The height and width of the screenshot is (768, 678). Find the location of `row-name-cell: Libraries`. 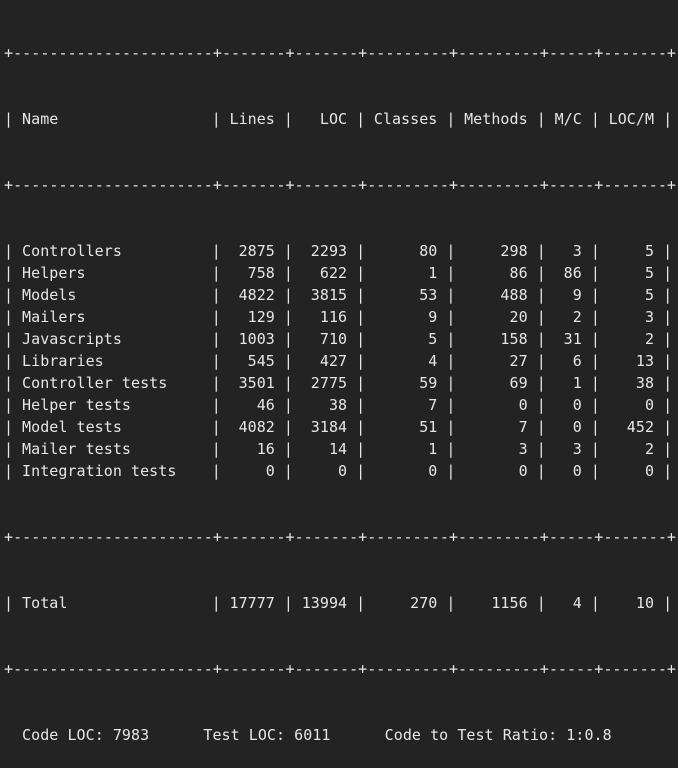

row-name-cell: Libraries is located at coordinates (63, 361).